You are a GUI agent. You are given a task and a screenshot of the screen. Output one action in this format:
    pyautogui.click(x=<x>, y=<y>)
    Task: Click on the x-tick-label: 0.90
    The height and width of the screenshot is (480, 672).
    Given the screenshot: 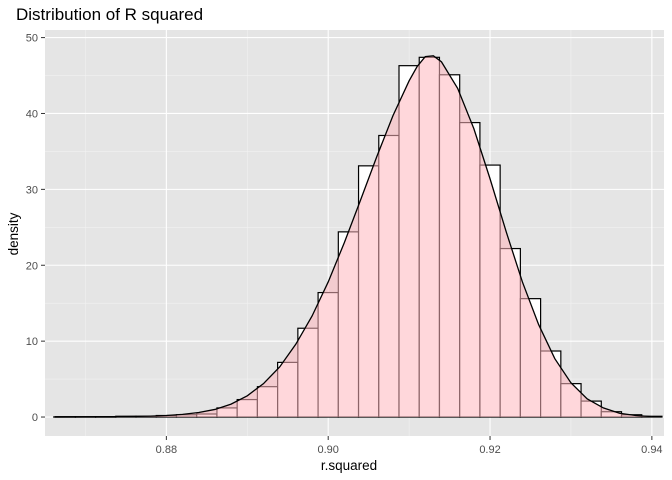 What is the action you would take?
    pyautogui.click(x=327, y=450)
    